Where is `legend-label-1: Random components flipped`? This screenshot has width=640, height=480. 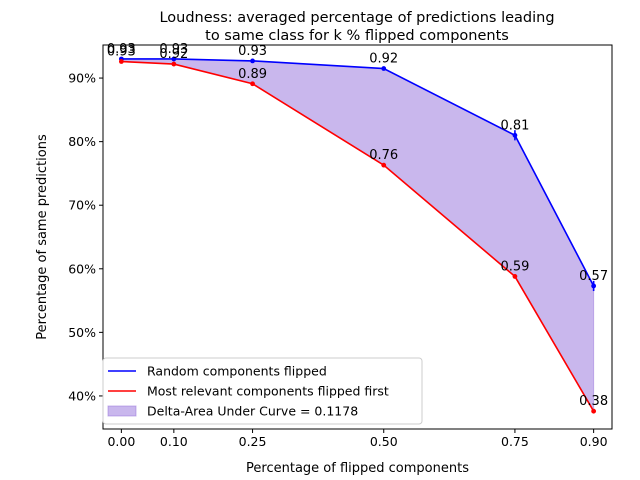 legend-label-1: Random components flipped is located at coordinates (237, 371).